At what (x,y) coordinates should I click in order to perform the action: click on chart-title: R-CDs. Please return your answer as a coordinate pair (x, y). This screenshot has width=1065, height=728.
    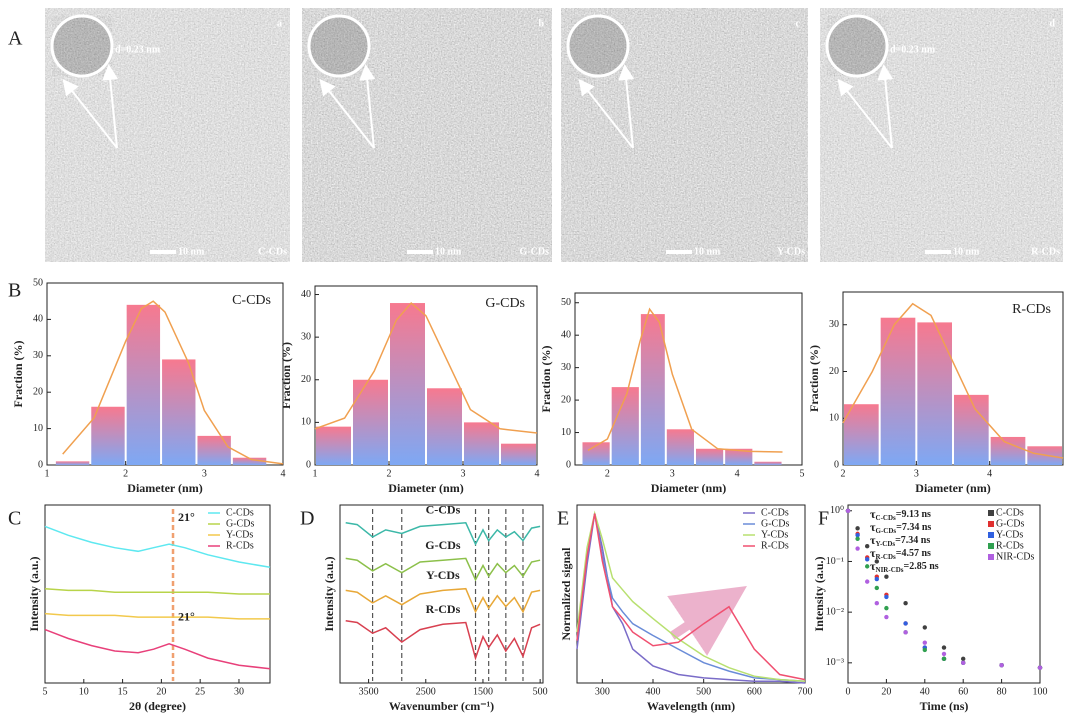
    Looking at the image, I should click on (1031, 309).